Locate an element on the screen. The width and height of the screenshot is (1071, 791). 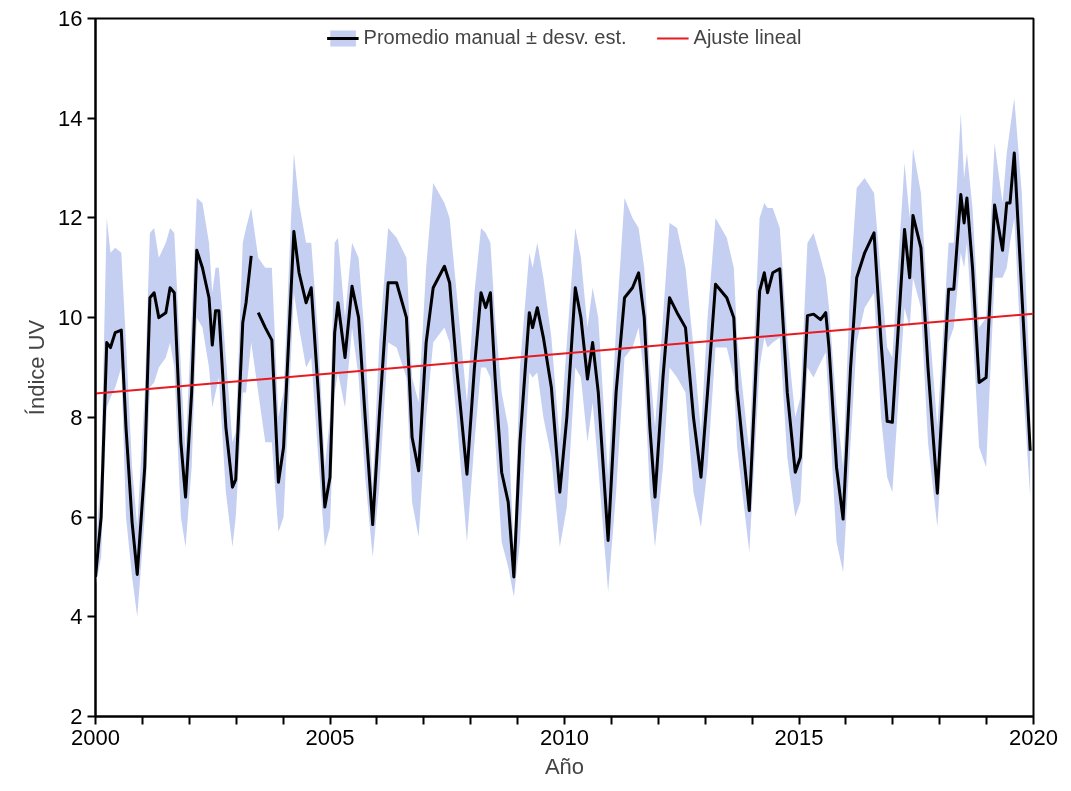
y-tick-label: 16 is located at coordinates (70, 18).